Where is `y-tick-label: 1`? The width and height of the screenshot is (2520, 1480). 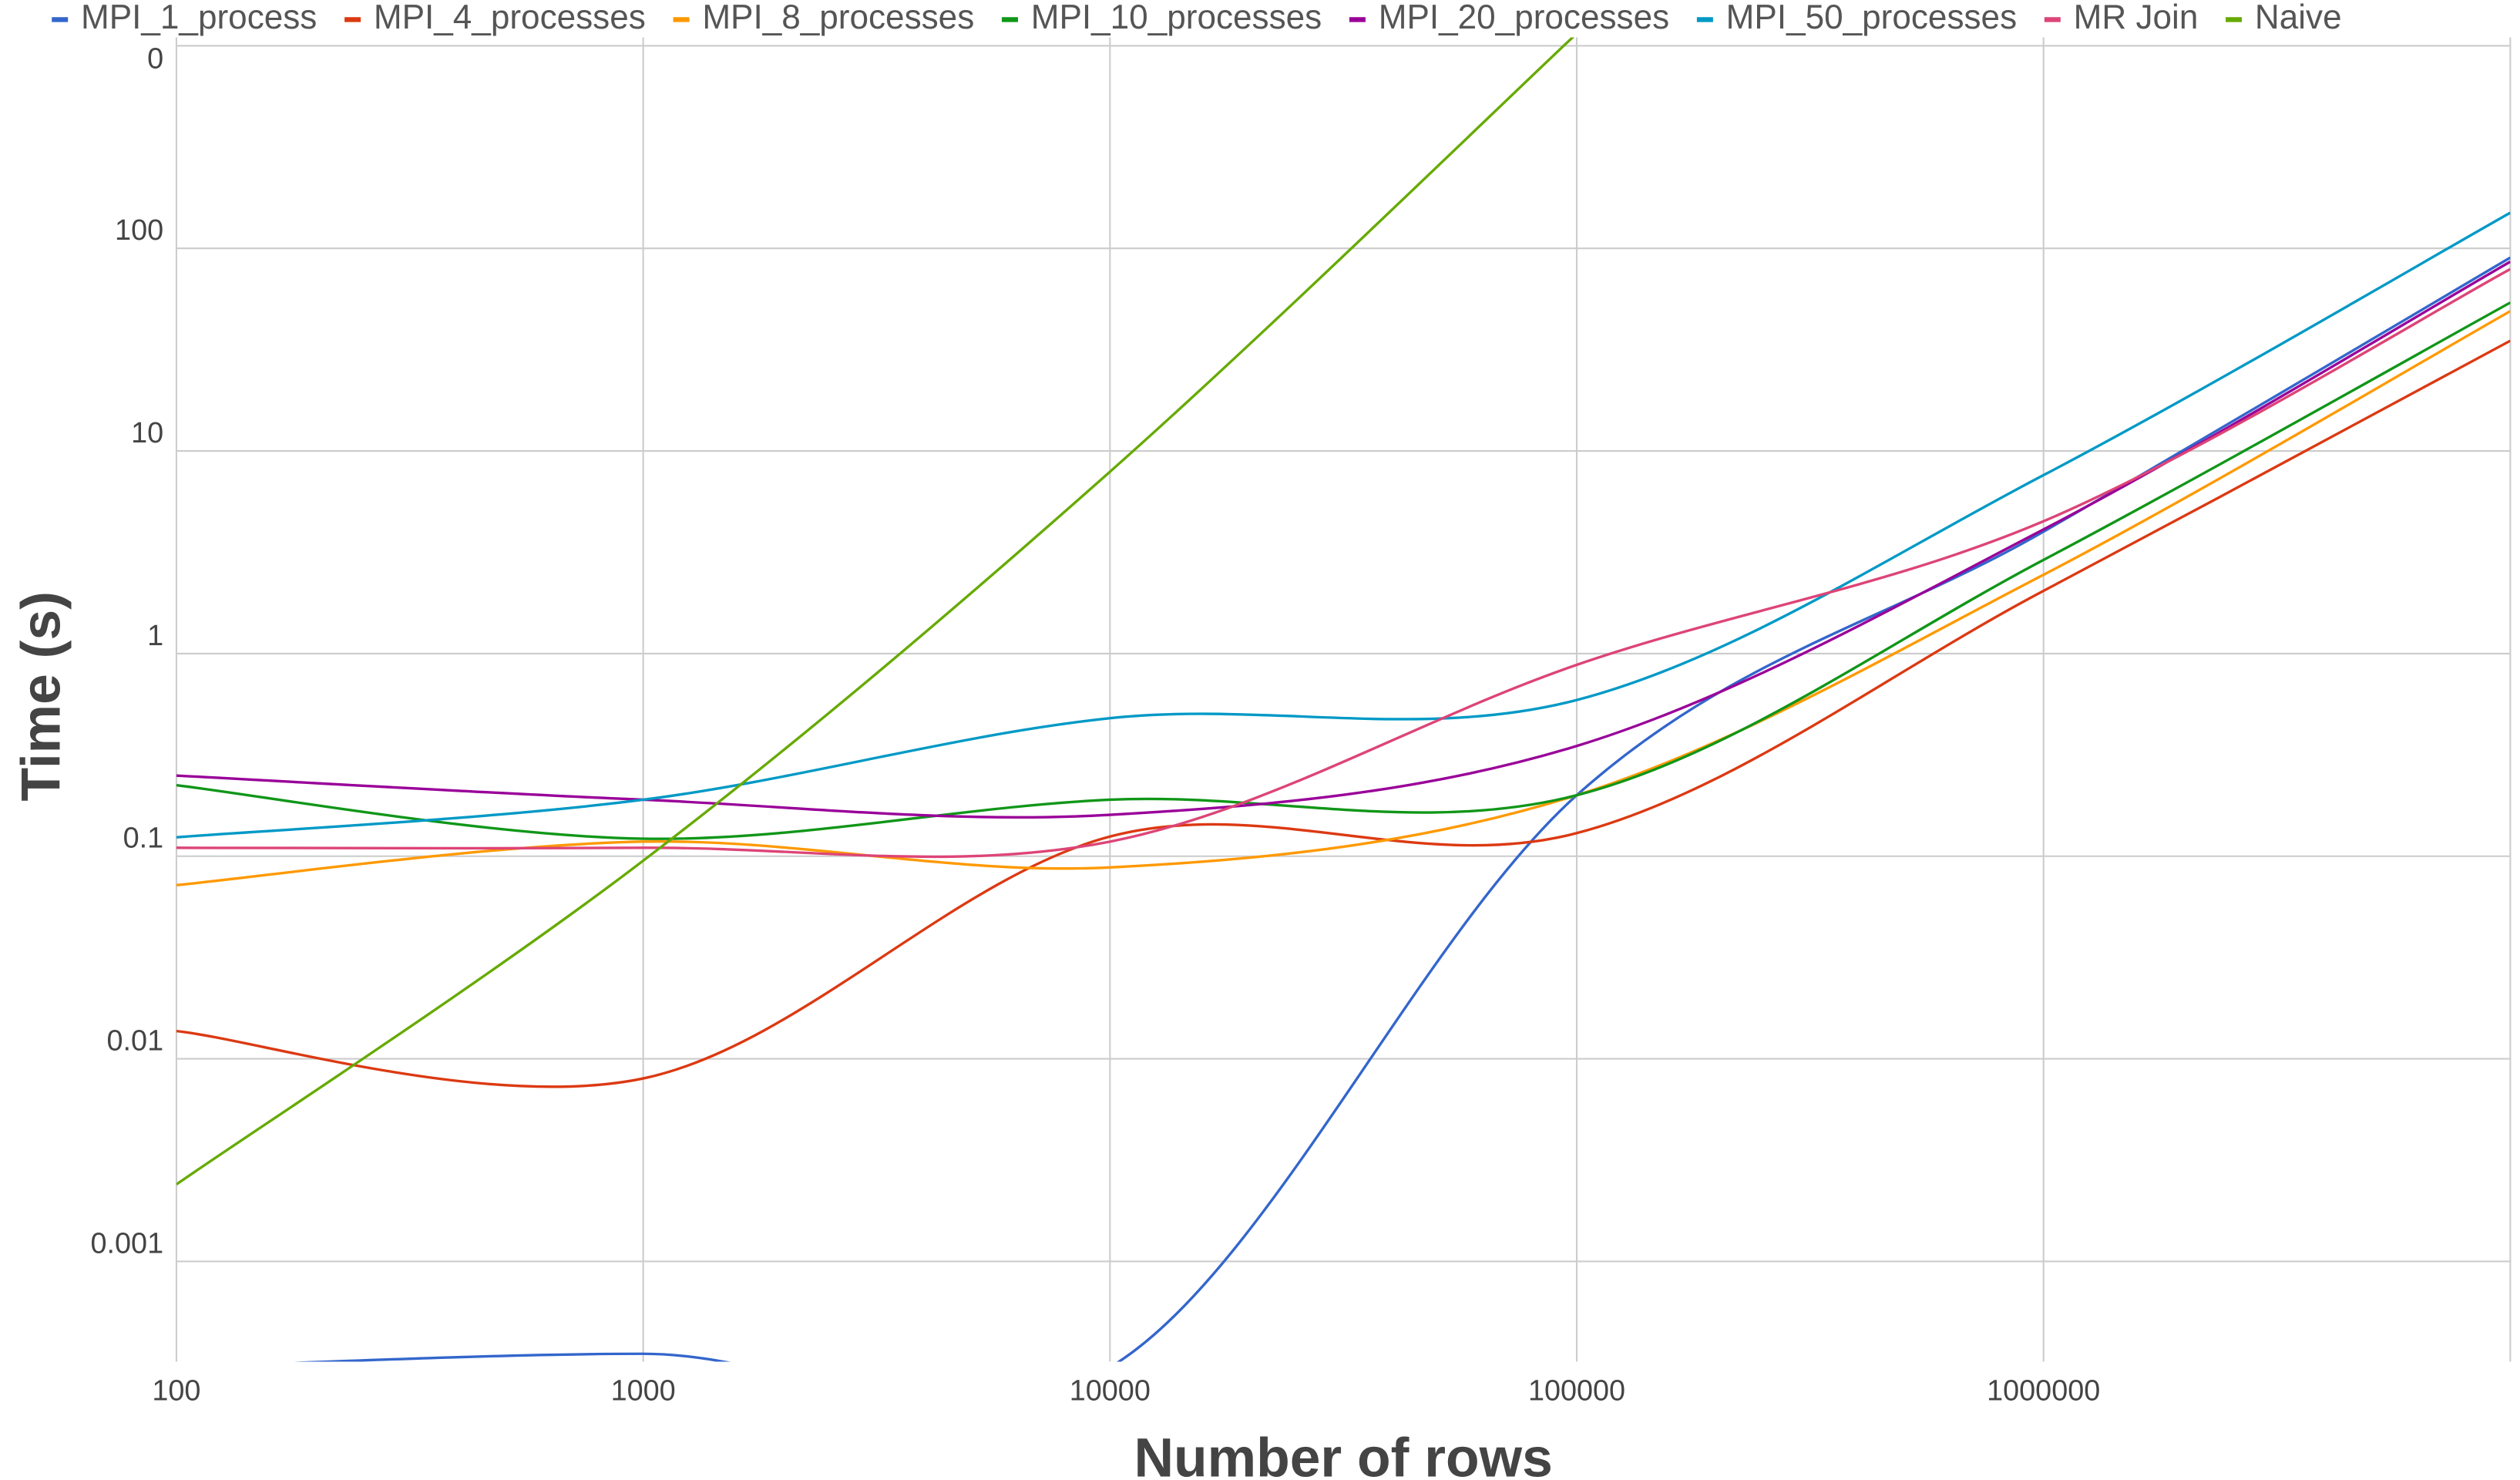
y-tick-label: 1 is located at coordinates (155, 636).